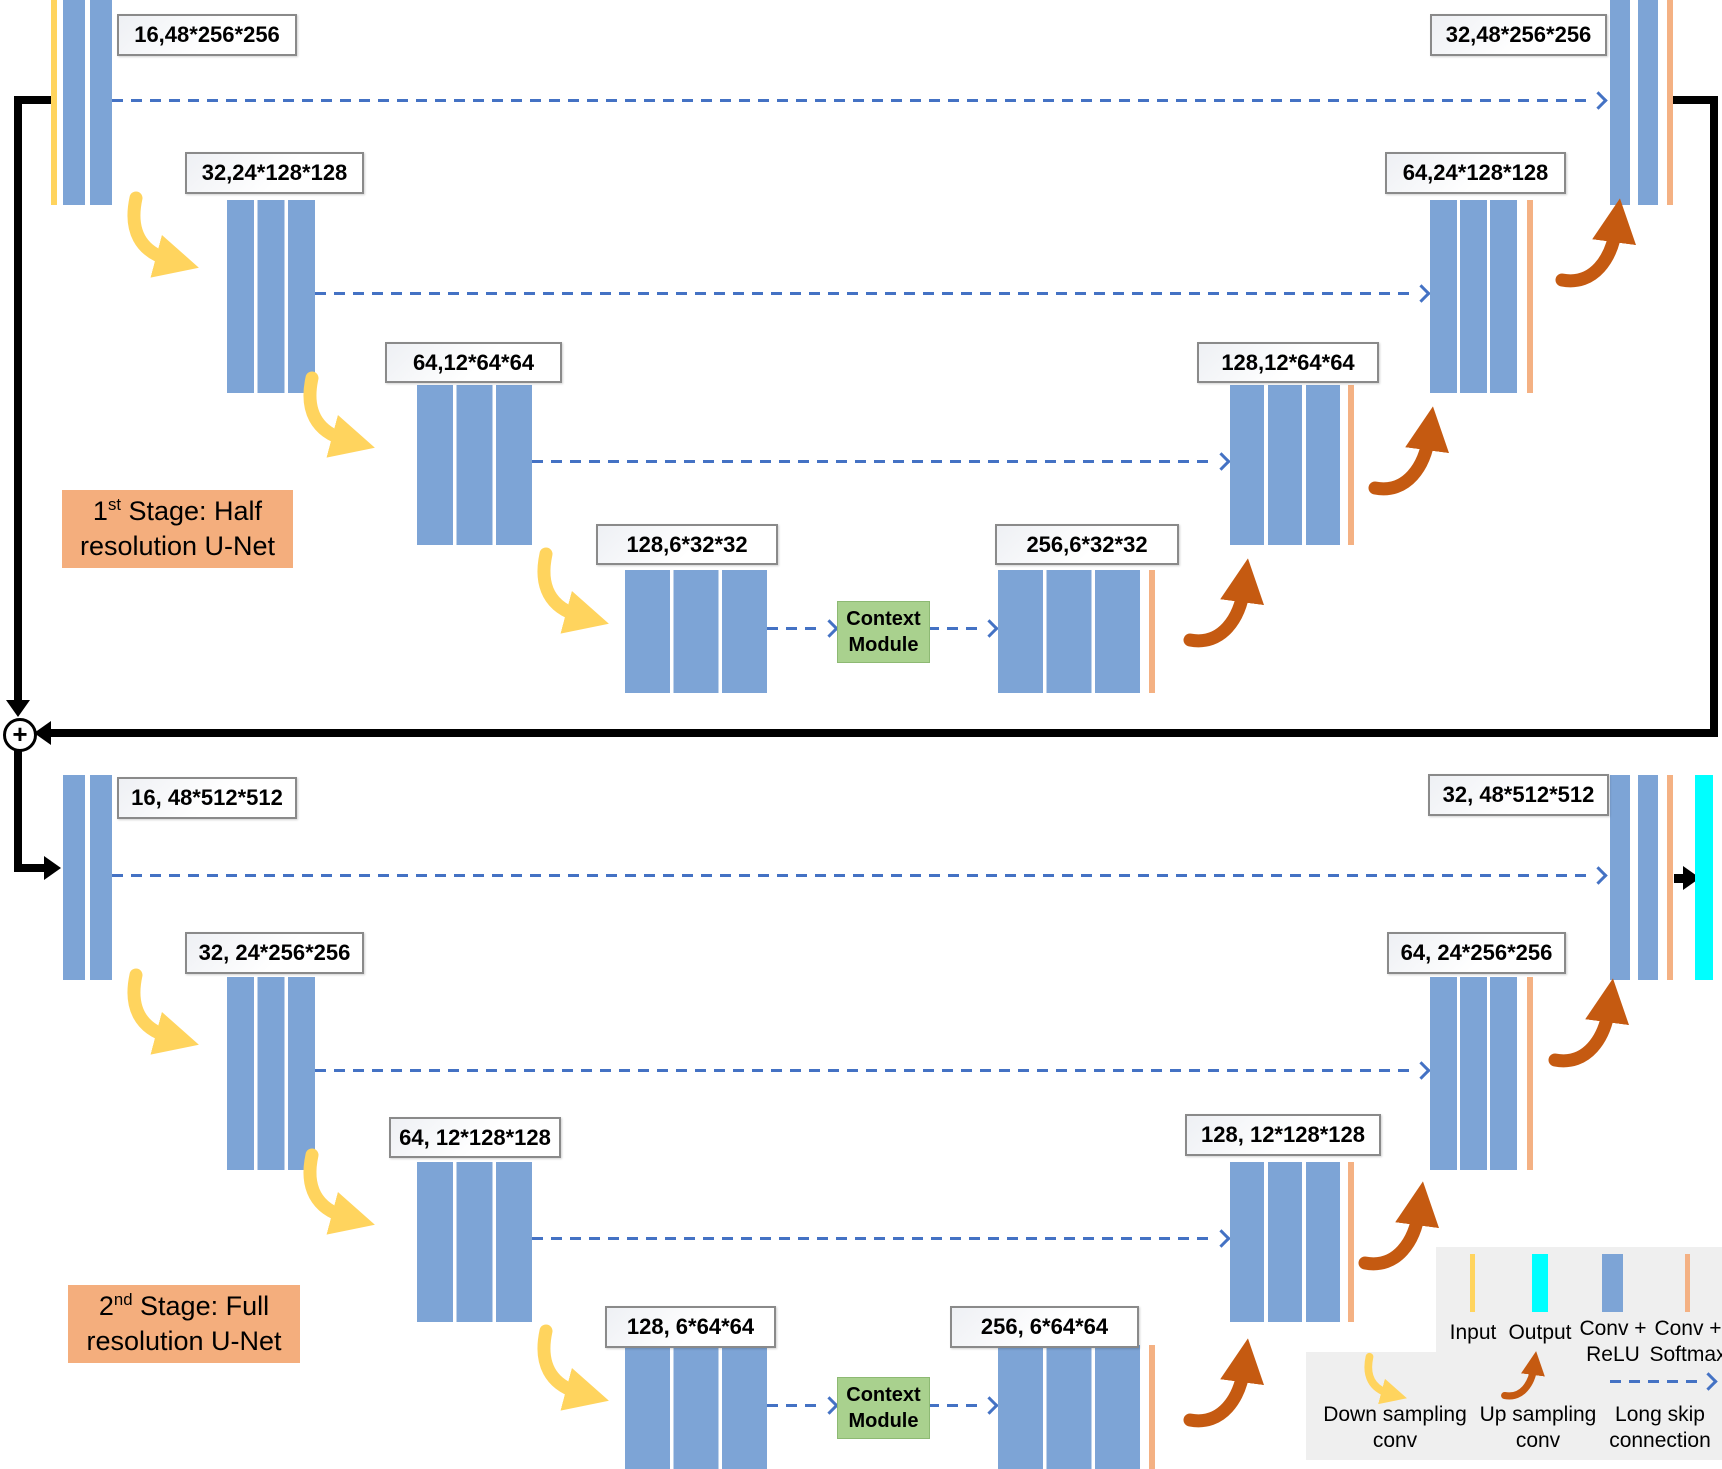  Describe the element at coordinates (1670, 102) in the screenshot. I see `s1-dec0-softmax-bar` at that location.